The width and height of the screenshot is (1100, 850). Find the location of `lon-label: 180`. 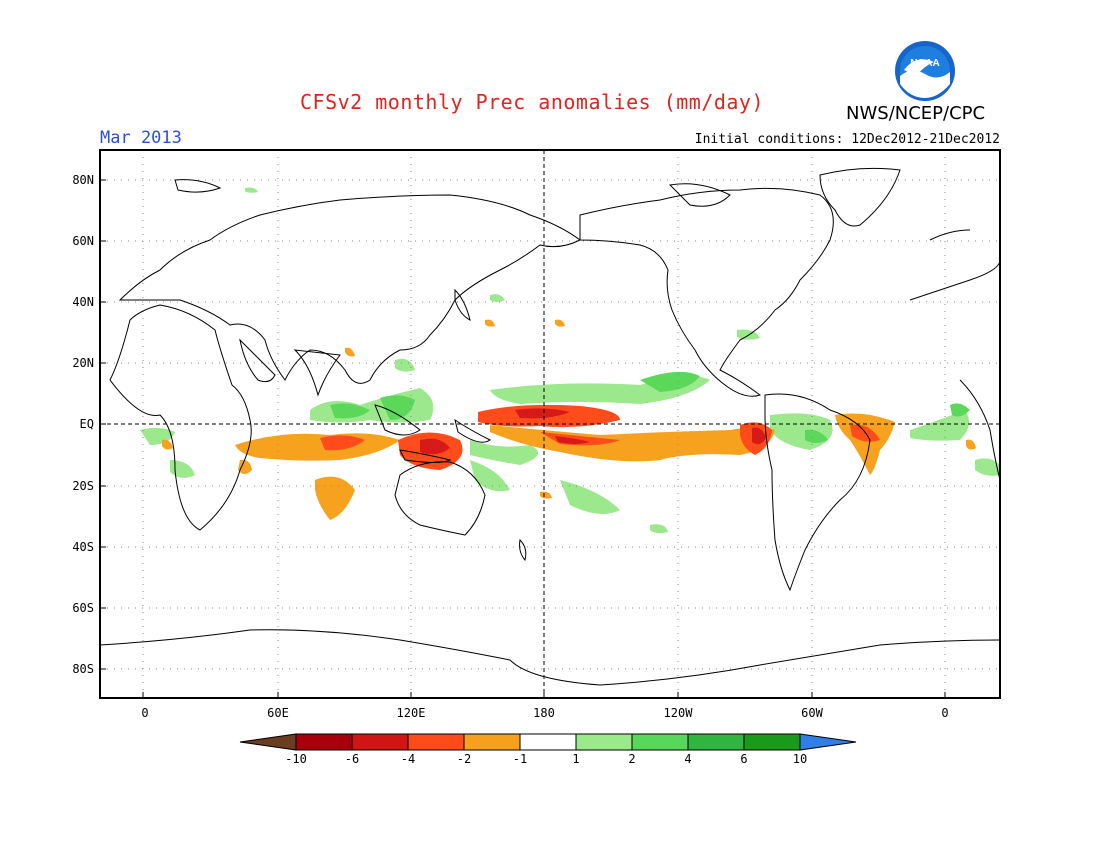

lon-label: 180 is located at coordinates (544, 713).